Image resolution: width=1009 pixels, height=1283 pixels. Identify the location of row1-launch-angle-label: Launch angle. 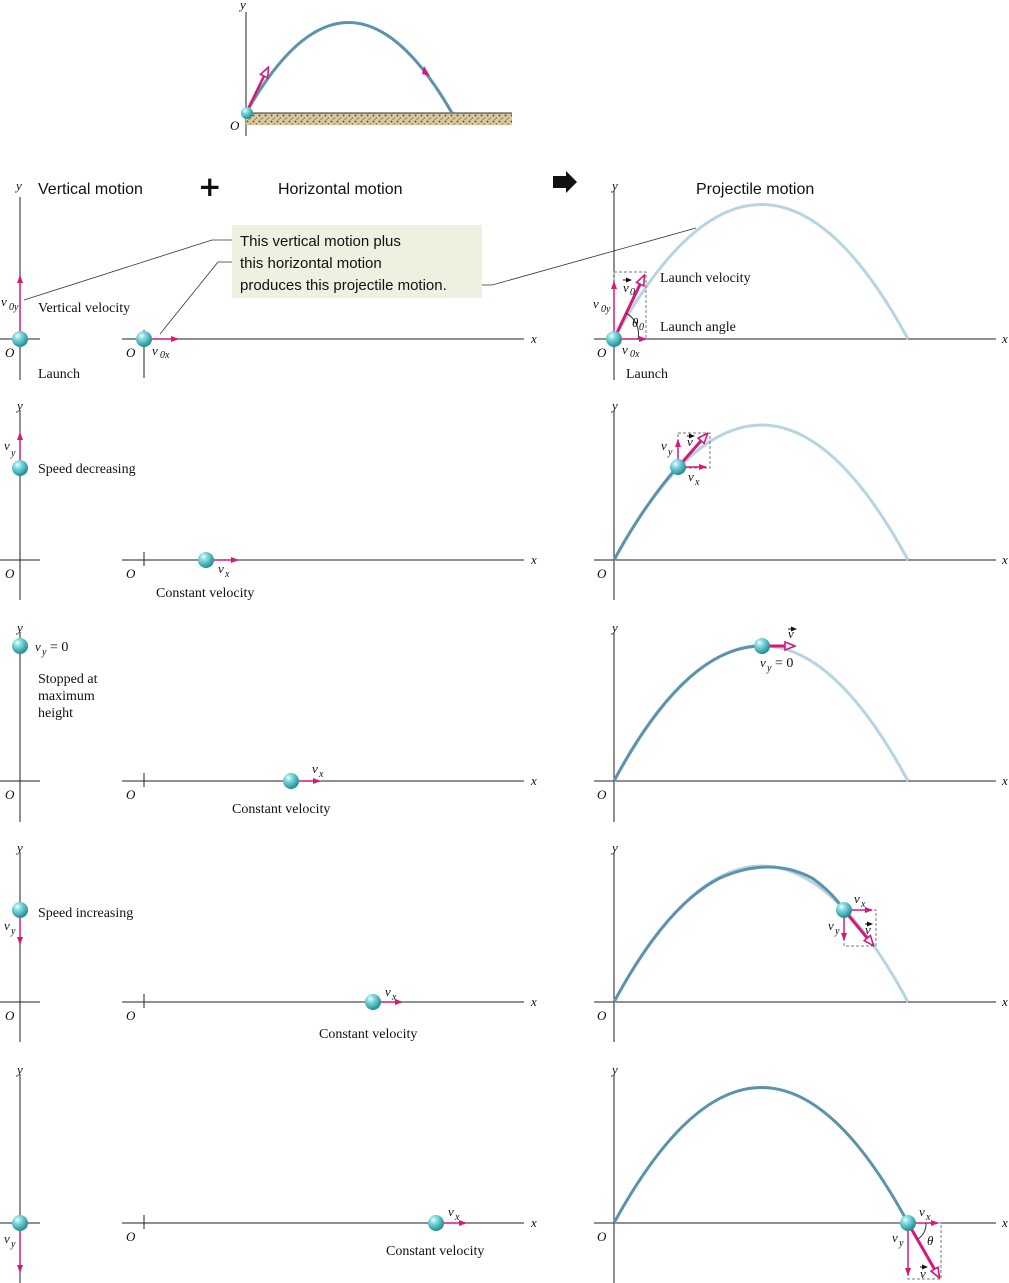
(698, 327).